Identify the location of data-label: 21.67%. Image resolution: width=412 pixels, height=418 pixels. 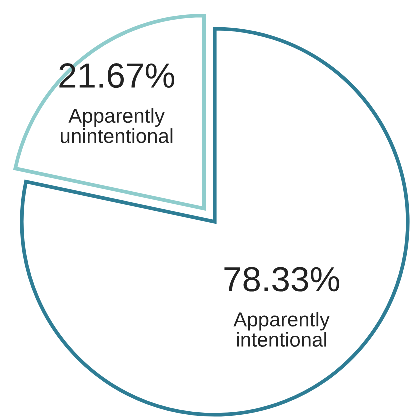
(117, 76).